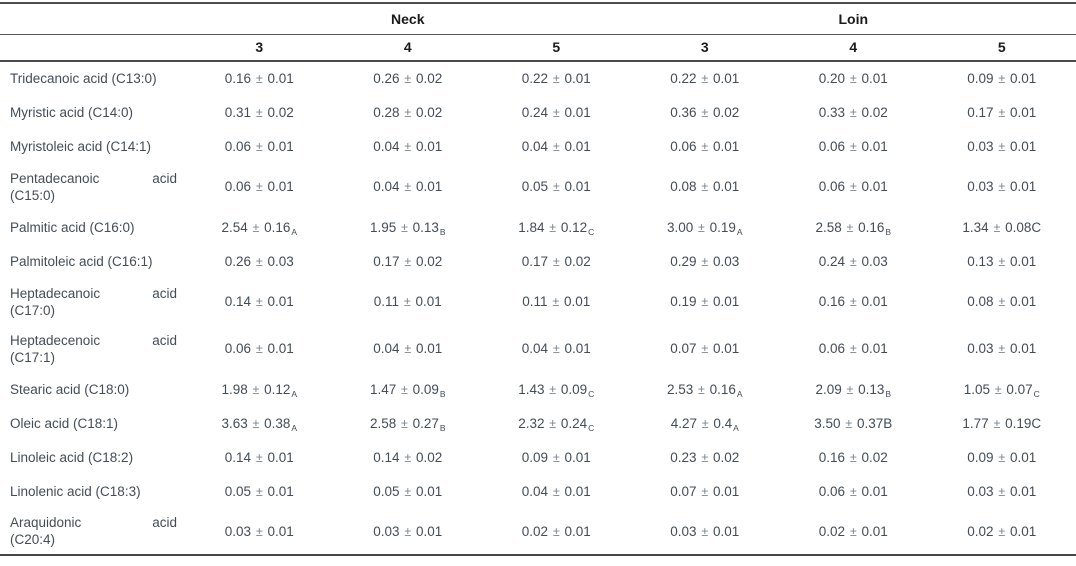 Image resolution: width=1076 pixels, height=566 pixels. Describe the element at coordinates (556, 301) in the screenshot. I see `value-cell: 0.11 ± 0.01` at that location.